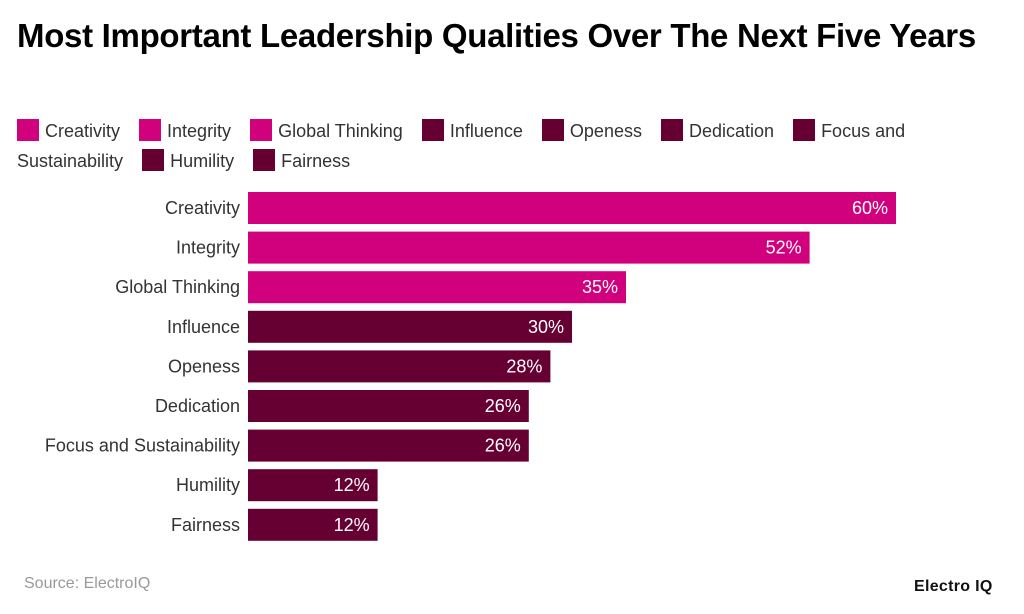 This screenshot has width=1024, height=614. What do you see at coordinates (316, 161) in the screenshot?
I see `legend-label: Fairness` at bounding box center [316, 161].